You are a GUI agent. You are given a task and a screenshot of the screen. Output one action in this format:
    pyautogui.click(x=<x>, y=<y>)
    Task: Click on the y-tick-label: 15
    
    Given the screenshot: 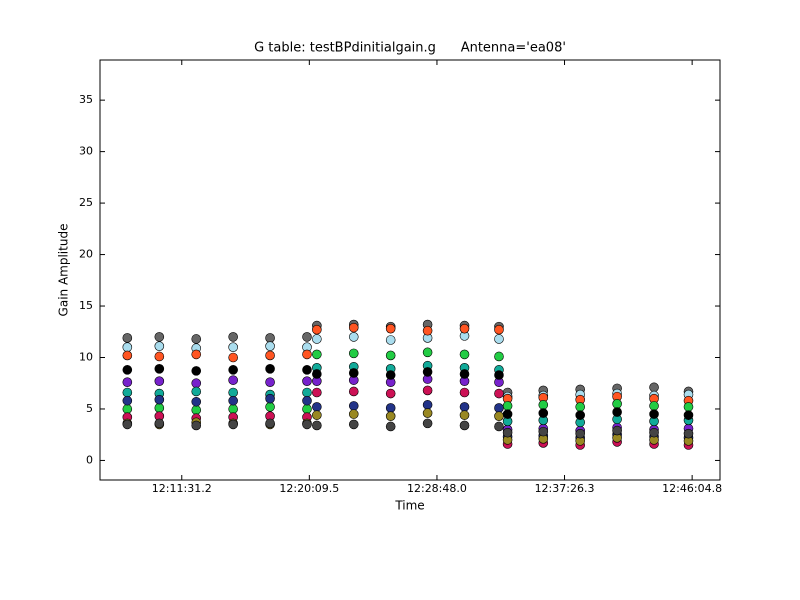 What is the action you would take?
    pyautogui.click(x=86, y=305)
    